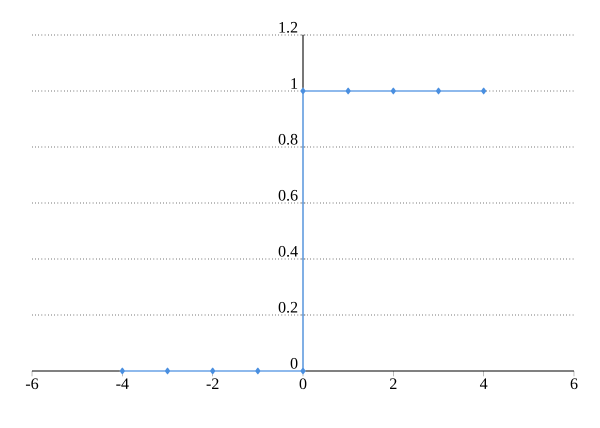 This screenshot has width=600, height=428. What do you see at coordinates (294, 363) in the screenshot?
I see `y-tick-label: 0` at bounding box center [294, 363].